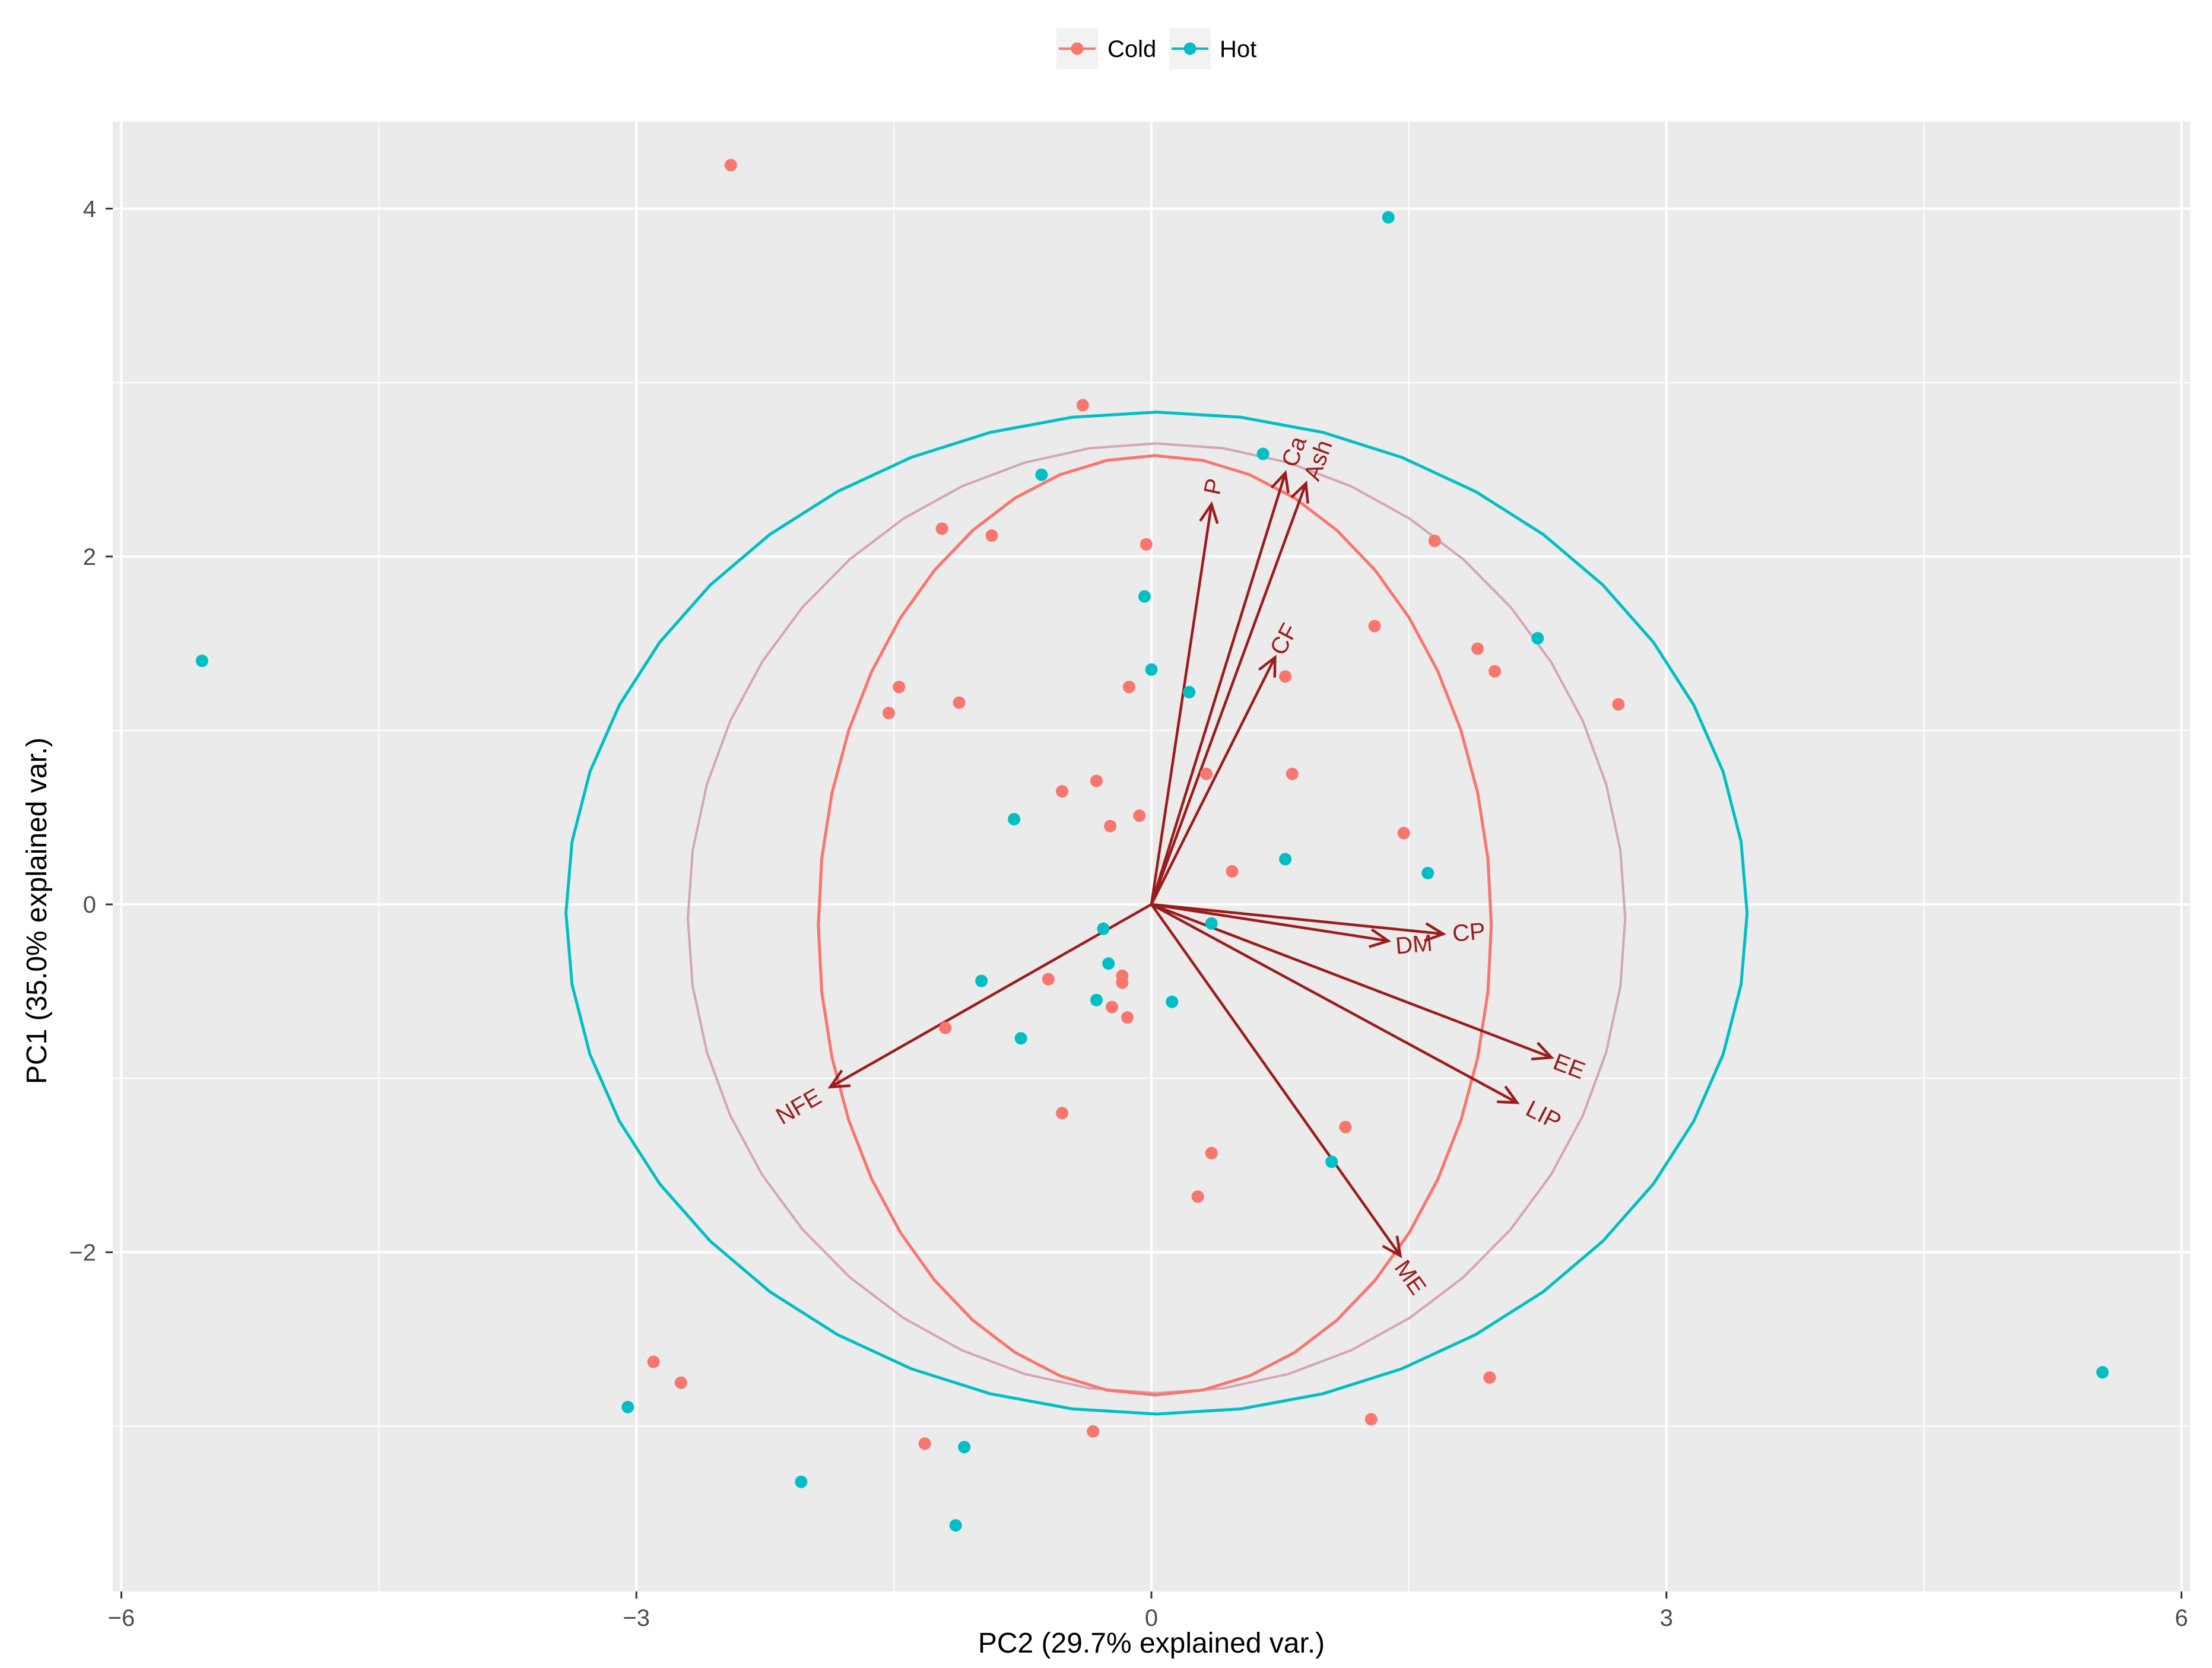 Image resolution: width=2212 pixels, height=1668 pixels. I want to click on loading-arrow-lip, so click(1335, 1004).